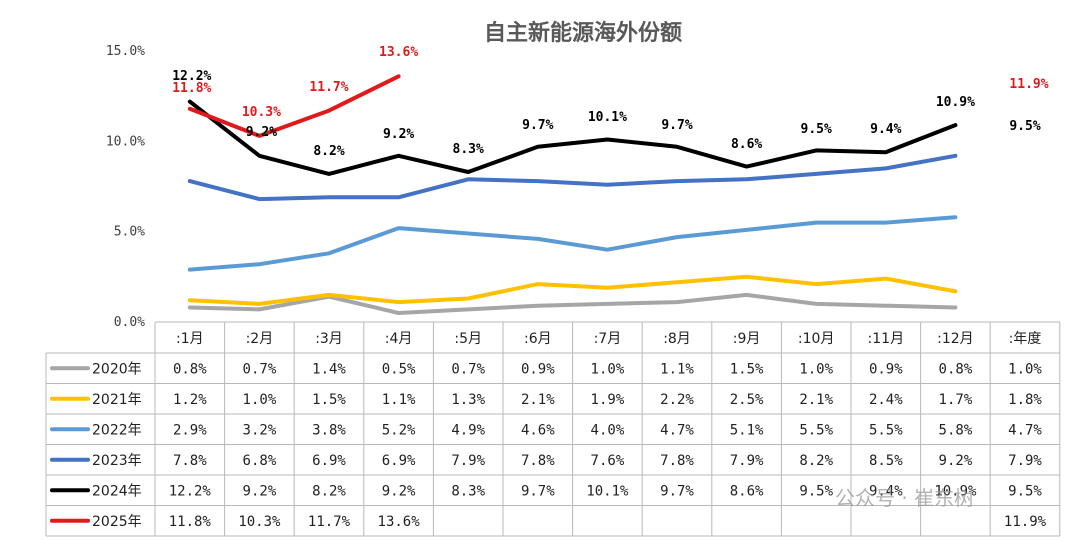 The image size is (1080, 540). What do you see at coordinates (117, 369) in the screenshot?
I see `legend-label: 2020年` at bounding box center [117, 369].